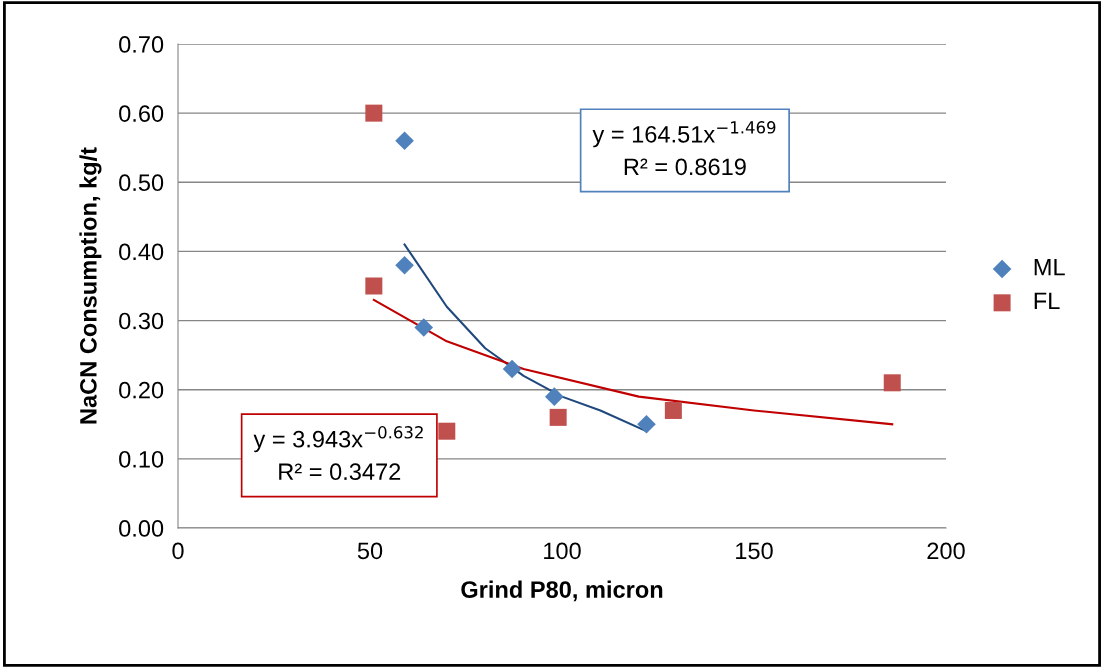 Image resolution: width=1104 pixels, height=668 pixels. I want to click on x-tick-label: 100, so click(562, 551).